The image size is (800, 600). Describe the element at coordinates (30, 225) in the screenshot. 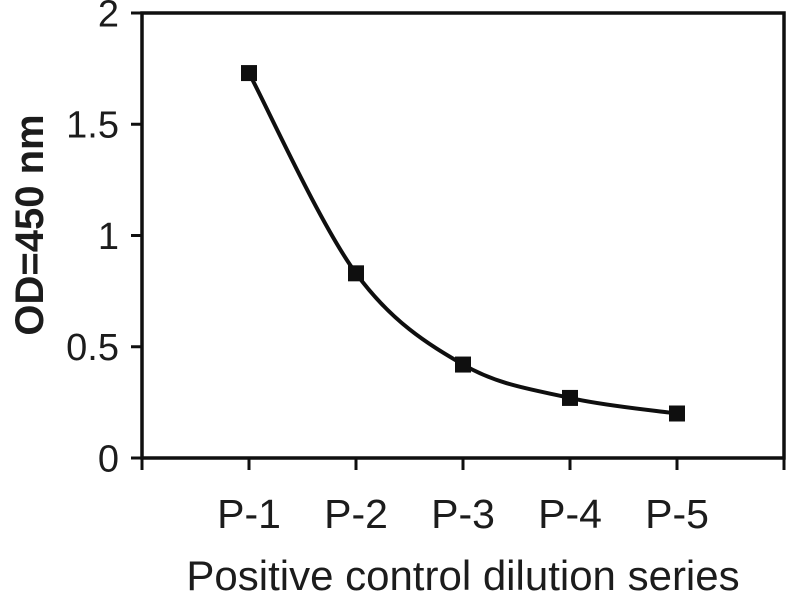

I see `y-axis-title: OD=450 nm` at that location.